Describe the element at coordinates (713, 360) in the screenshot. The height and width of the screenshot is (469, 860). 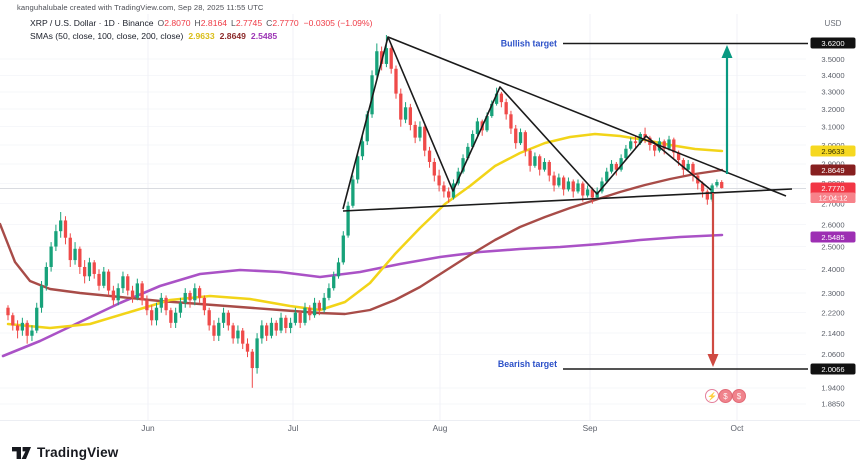
I see `down-arrowhead` at that location.